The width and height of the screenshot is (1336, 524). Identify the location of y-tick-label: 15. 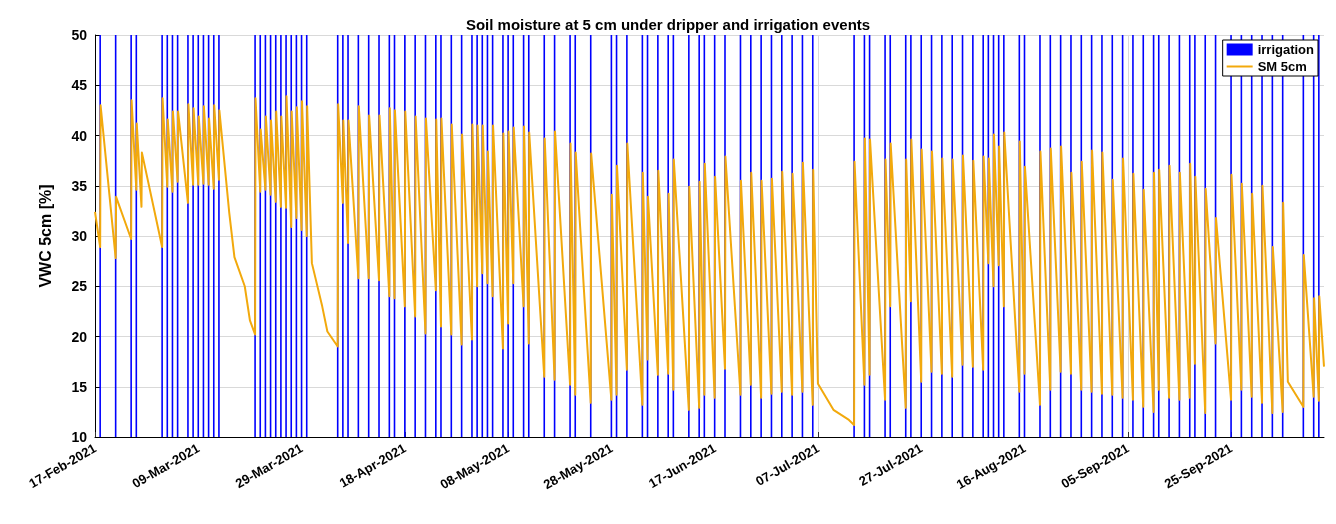
(79, 386).